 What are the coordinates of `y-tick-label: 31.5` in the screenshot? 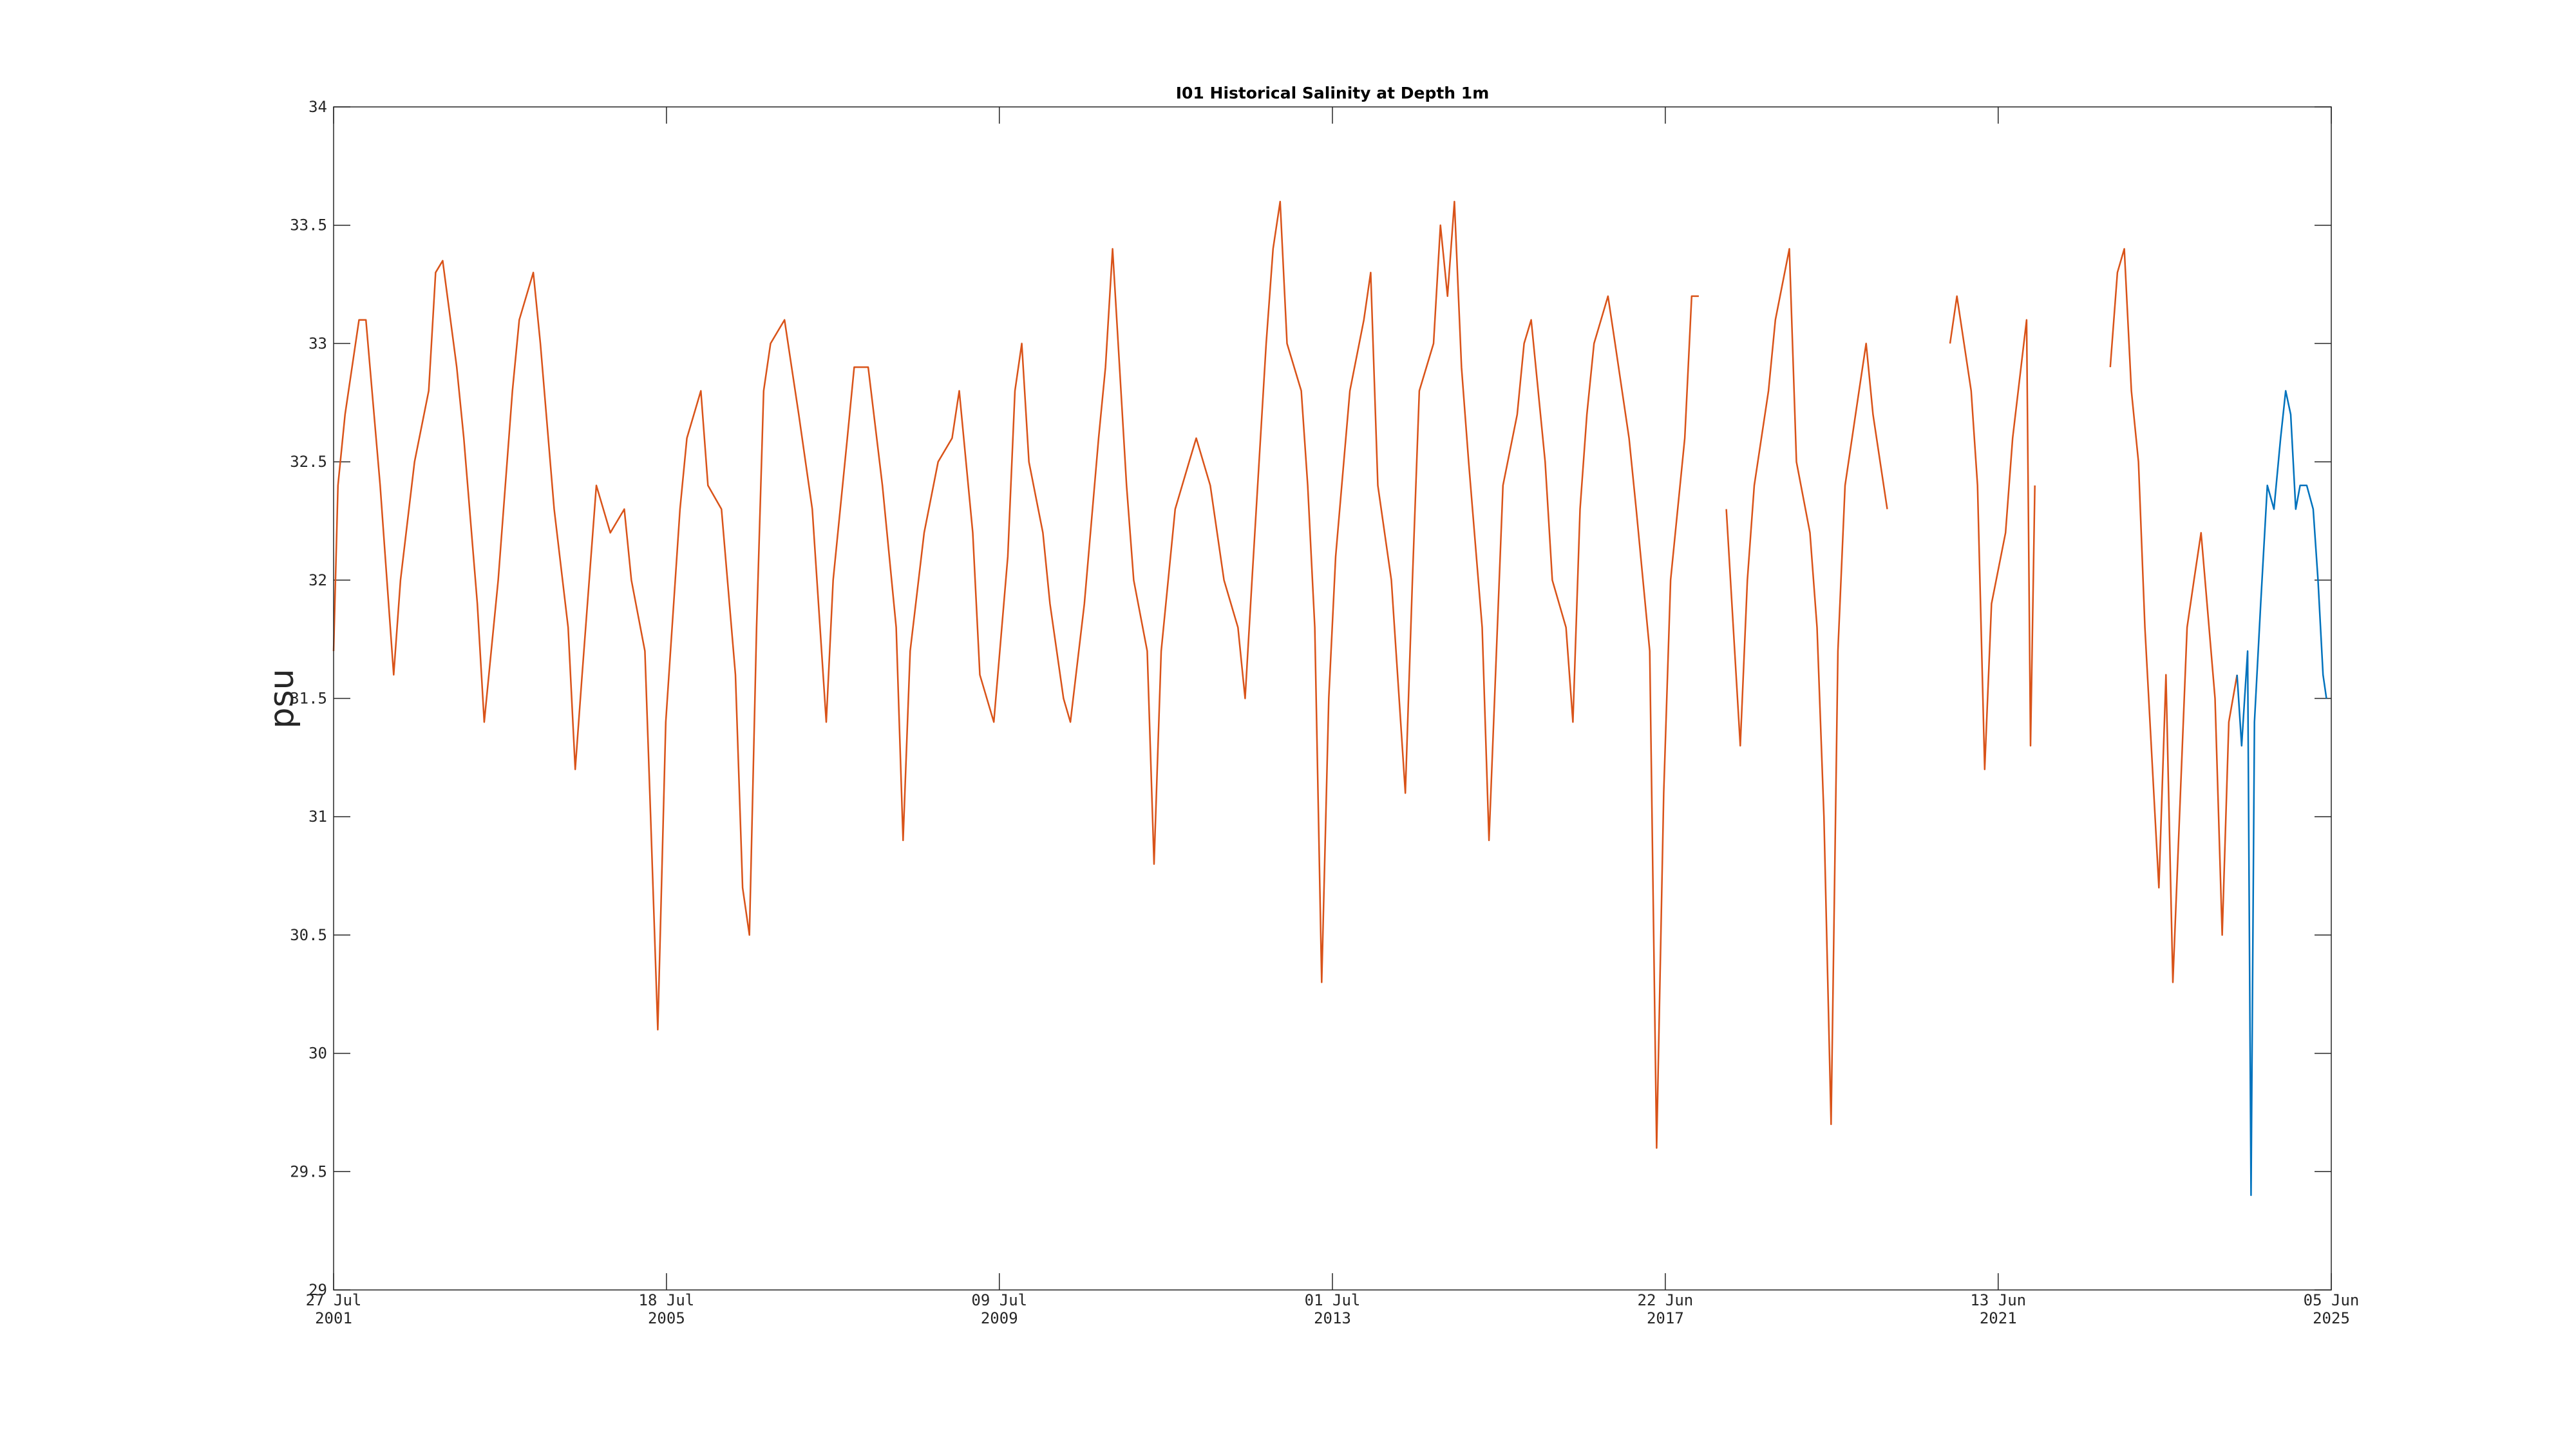 It's located at (309, 699).